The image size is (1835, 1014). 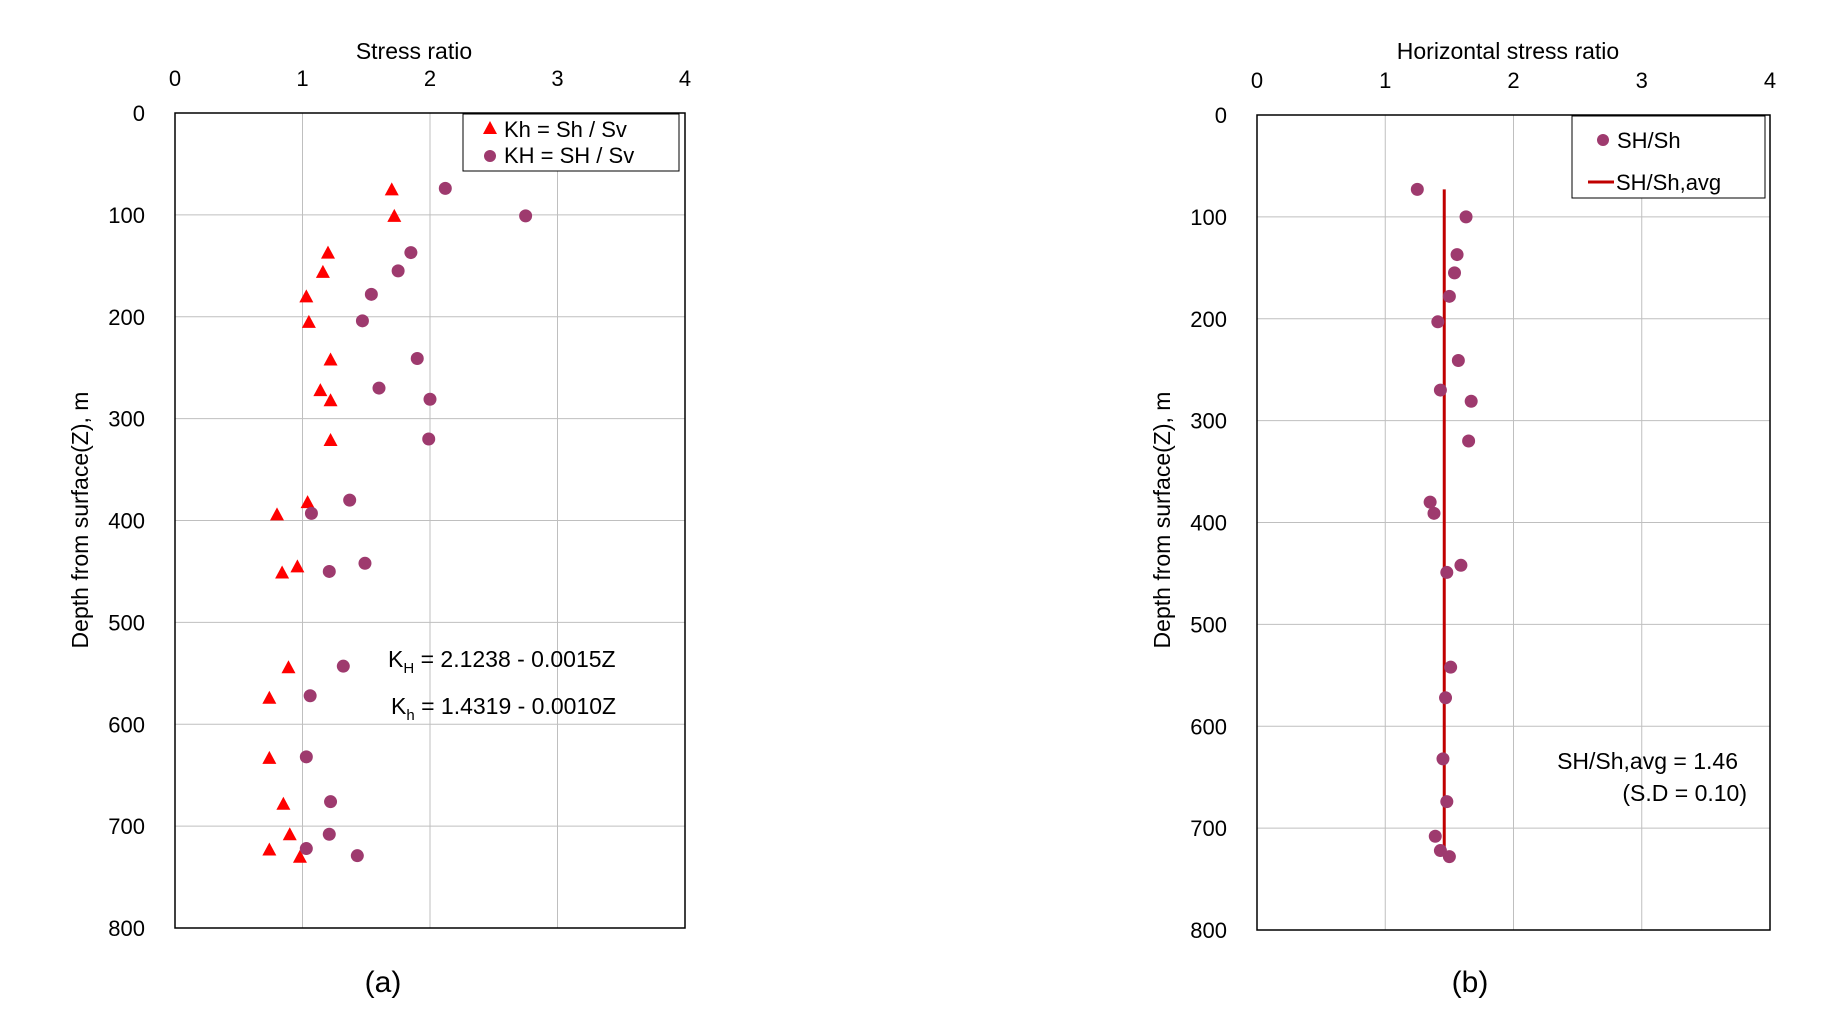 I want to click on chart-b-x-tick-labels: 0 1 2 3 4, so click(x=1513, y=80).